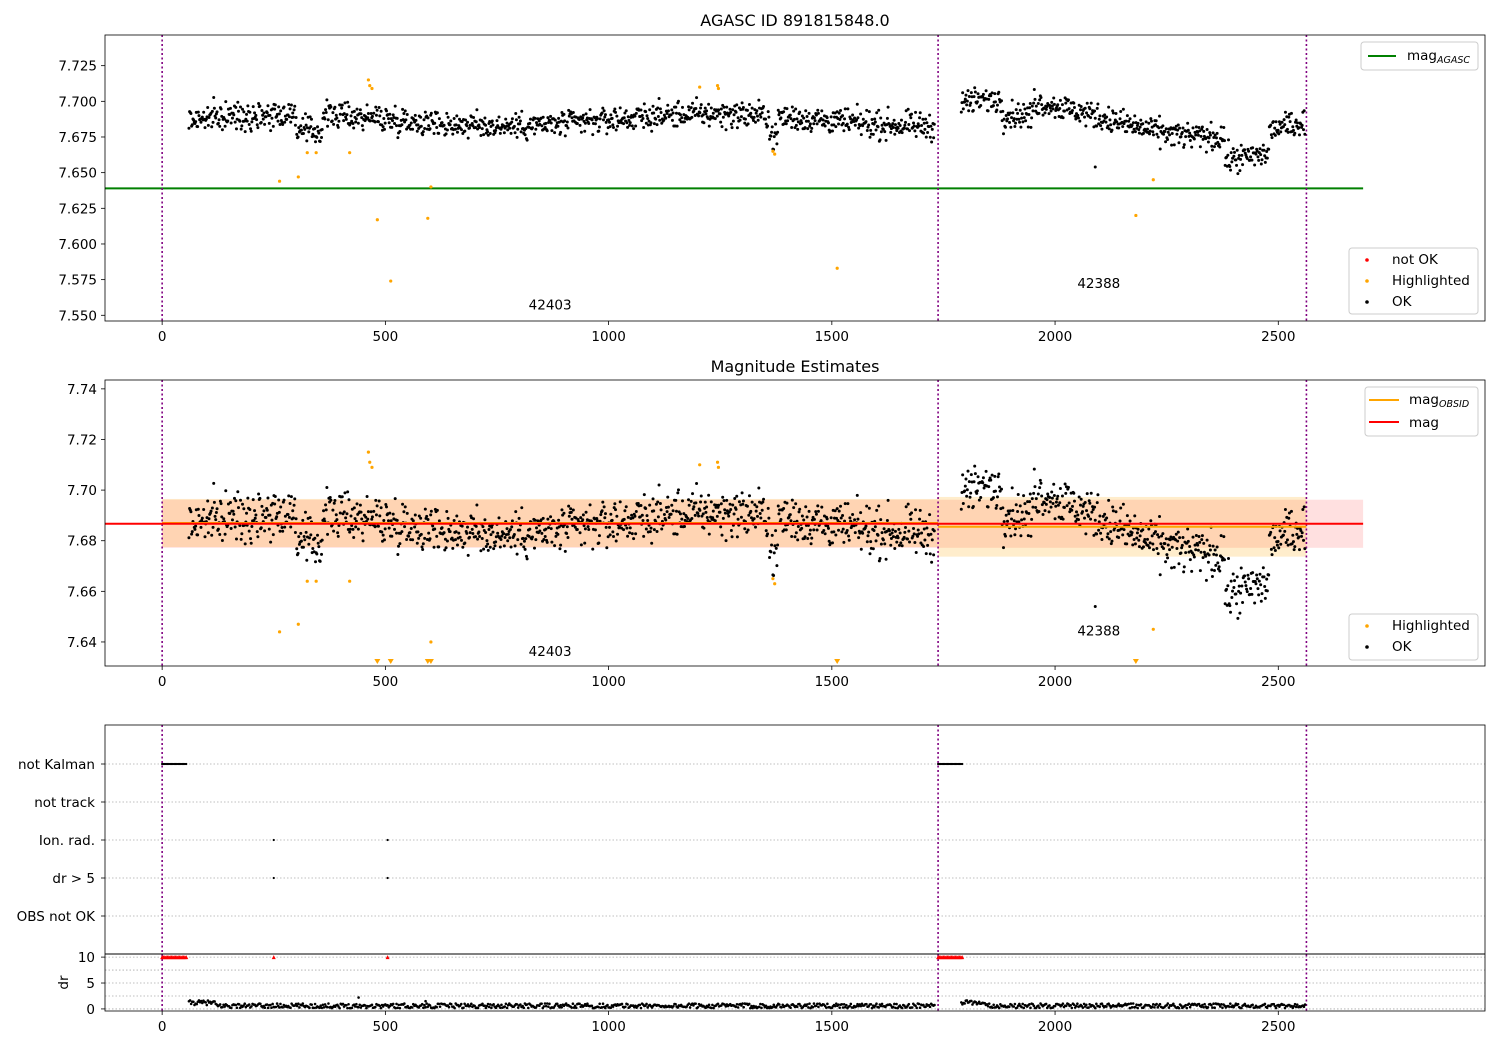 The height and width of the screenshot is (1050, 1500). What do you see at coordinates (1367, 302) in the screenshot?
I see `legend-marker-ok` at bounding box center [1367, 302].